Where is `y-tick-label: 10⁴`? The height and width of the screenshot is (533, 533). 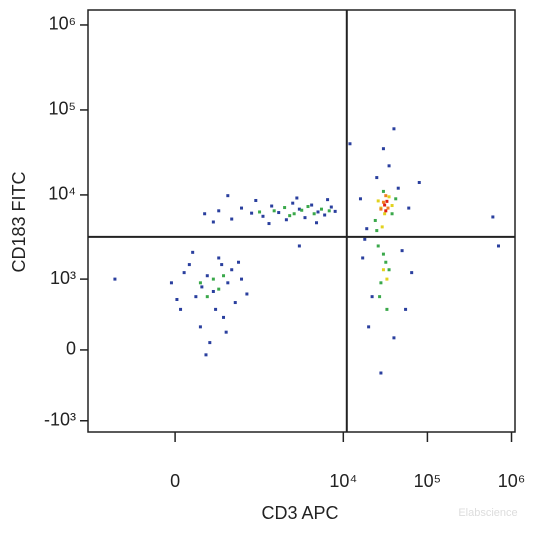 y-tick-label: 10⁴ is located at coordinates (62, 194).